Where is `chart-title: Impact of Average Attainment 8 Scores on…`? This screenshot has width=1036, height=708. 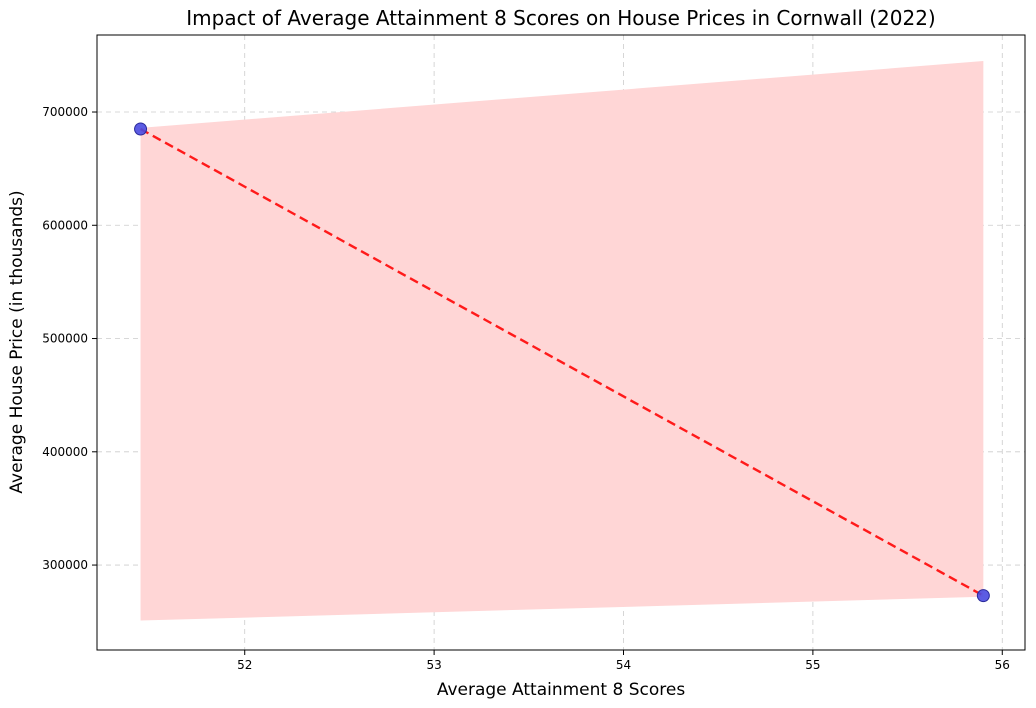
chart-title: Impact of Average Attainment 8 Scores on… is located at coordinates (560, 18).